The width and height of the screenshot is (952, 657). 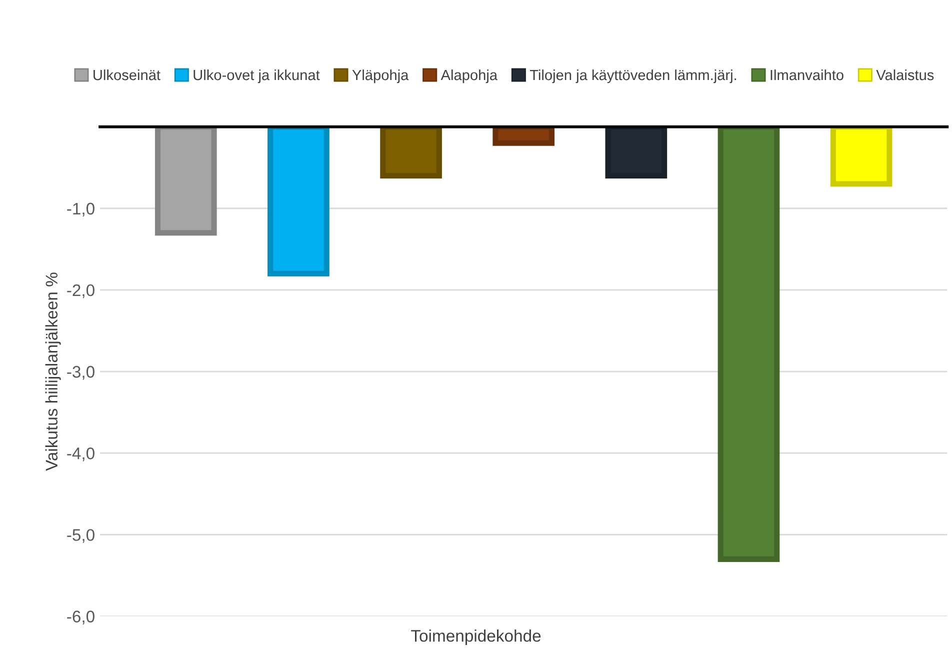 I want to click on legend-label: Ulko-ovet ja ikkunat, so click(x=257, y=76).